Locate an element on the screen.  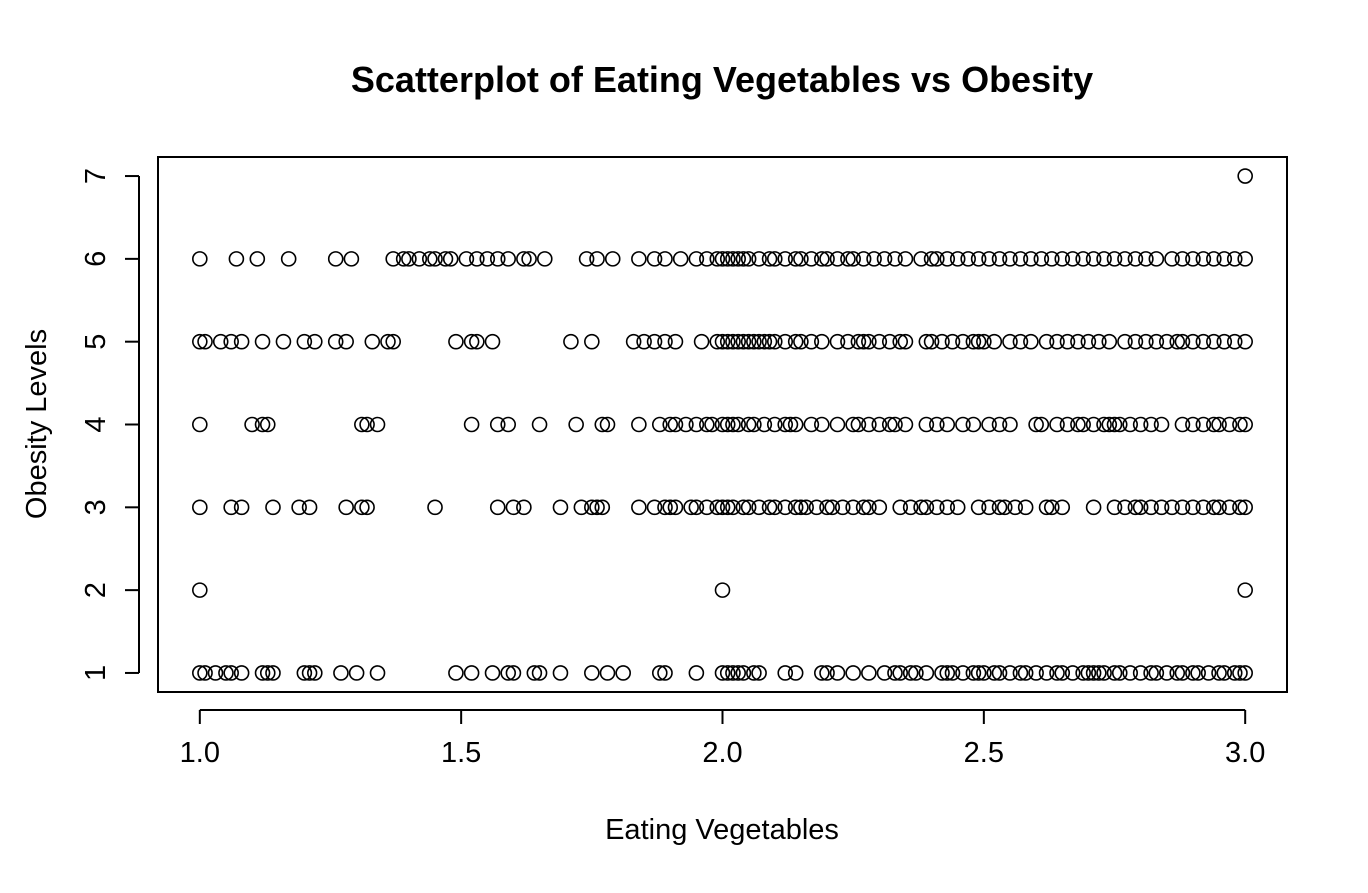
x-axis-label: Eating Vegetables is located at coordinates (722, 830).